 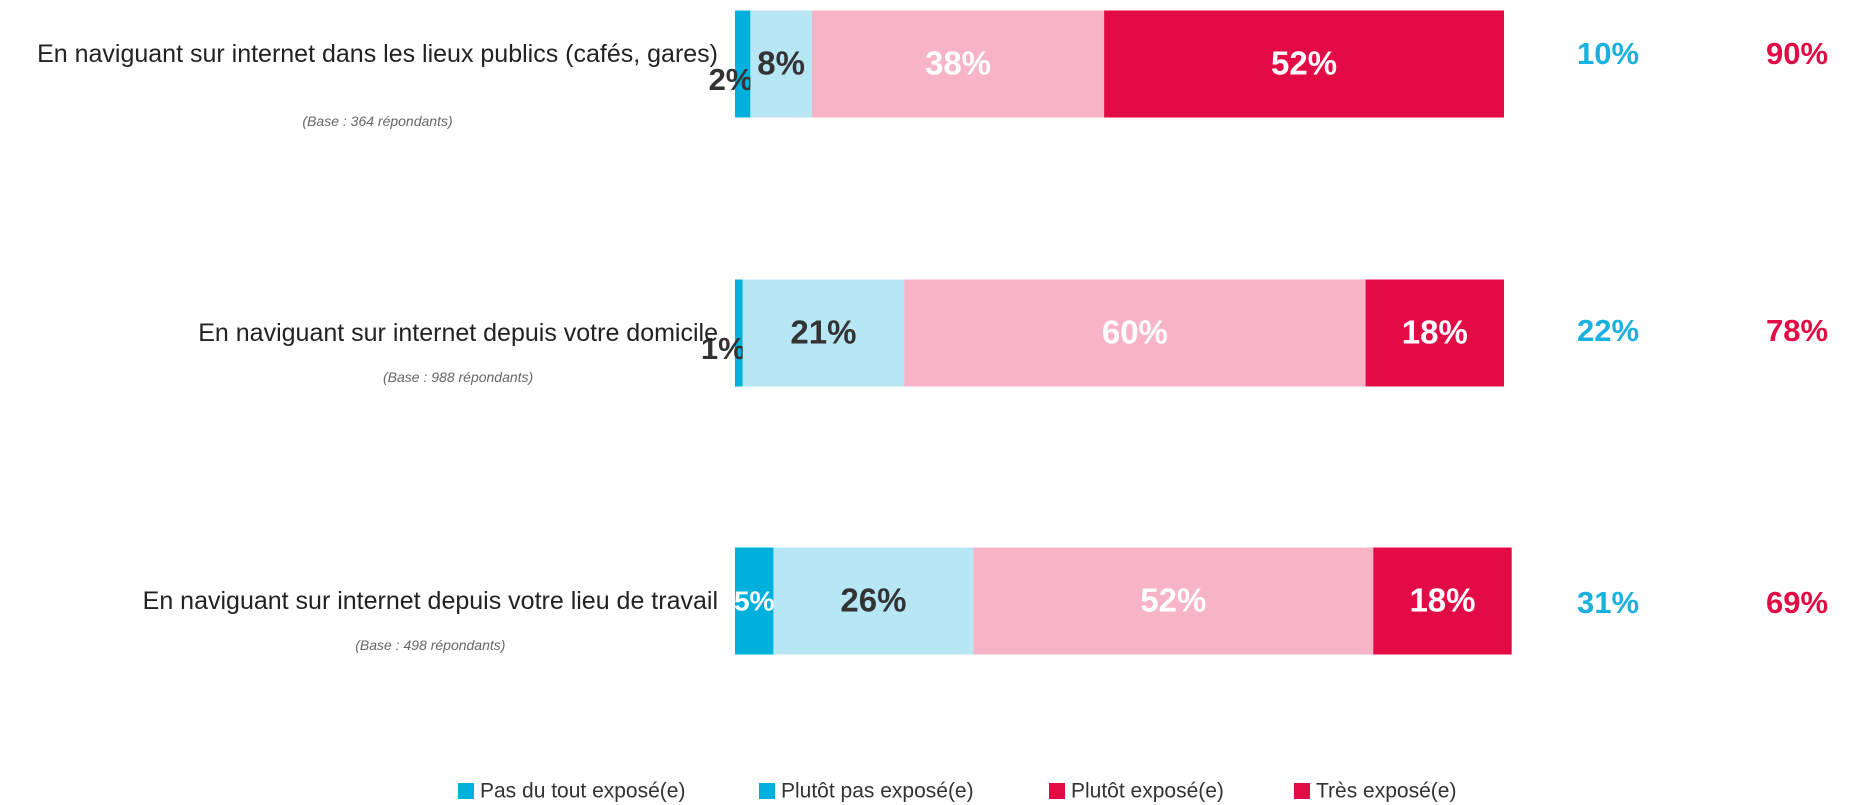 What do you see at coordinates (377, 121) in the screenshot?
I see `category-note: (Base : 364 répondants)` at bounding box center [377, 121].